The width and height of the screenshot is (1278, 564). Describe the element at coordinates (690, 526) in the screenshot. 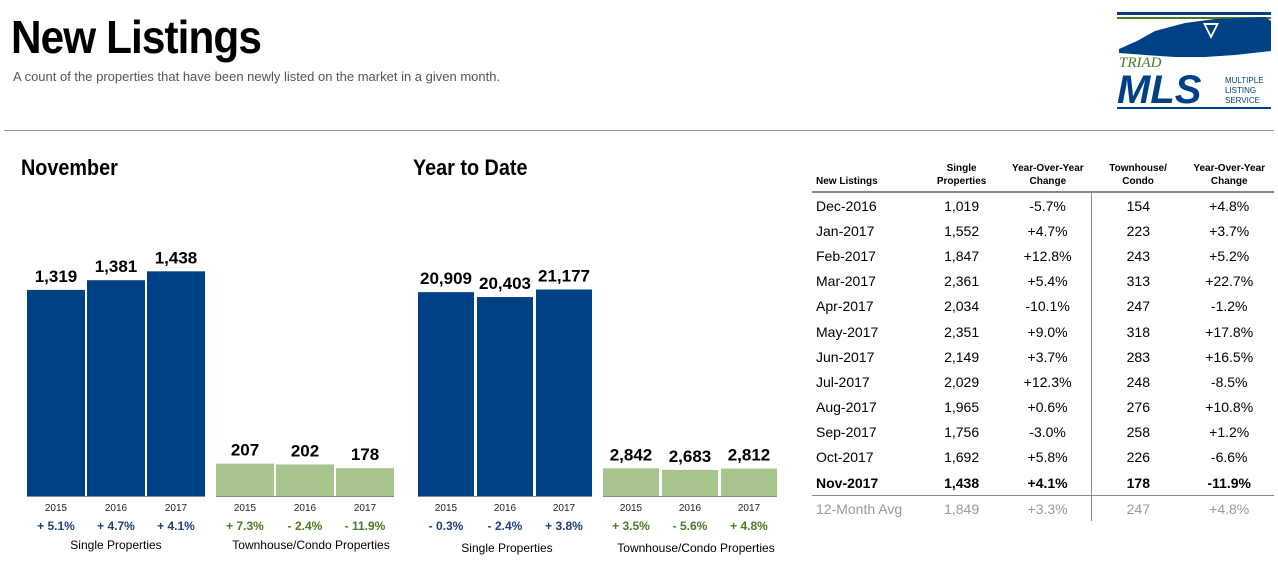

I see `yoy-change-label: - 5.6%` at that location.